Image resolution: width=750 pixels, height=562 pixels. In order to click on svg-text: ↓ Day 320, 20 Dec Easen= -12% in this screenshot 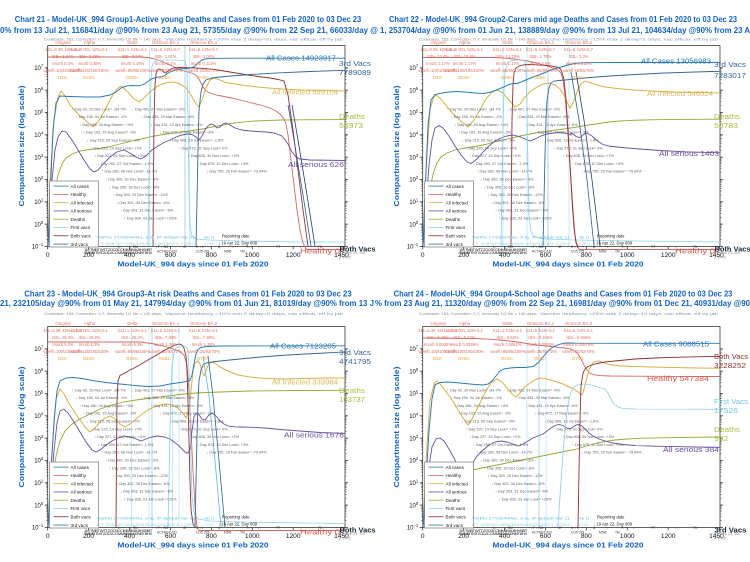, I will do `click(516, 476)`.